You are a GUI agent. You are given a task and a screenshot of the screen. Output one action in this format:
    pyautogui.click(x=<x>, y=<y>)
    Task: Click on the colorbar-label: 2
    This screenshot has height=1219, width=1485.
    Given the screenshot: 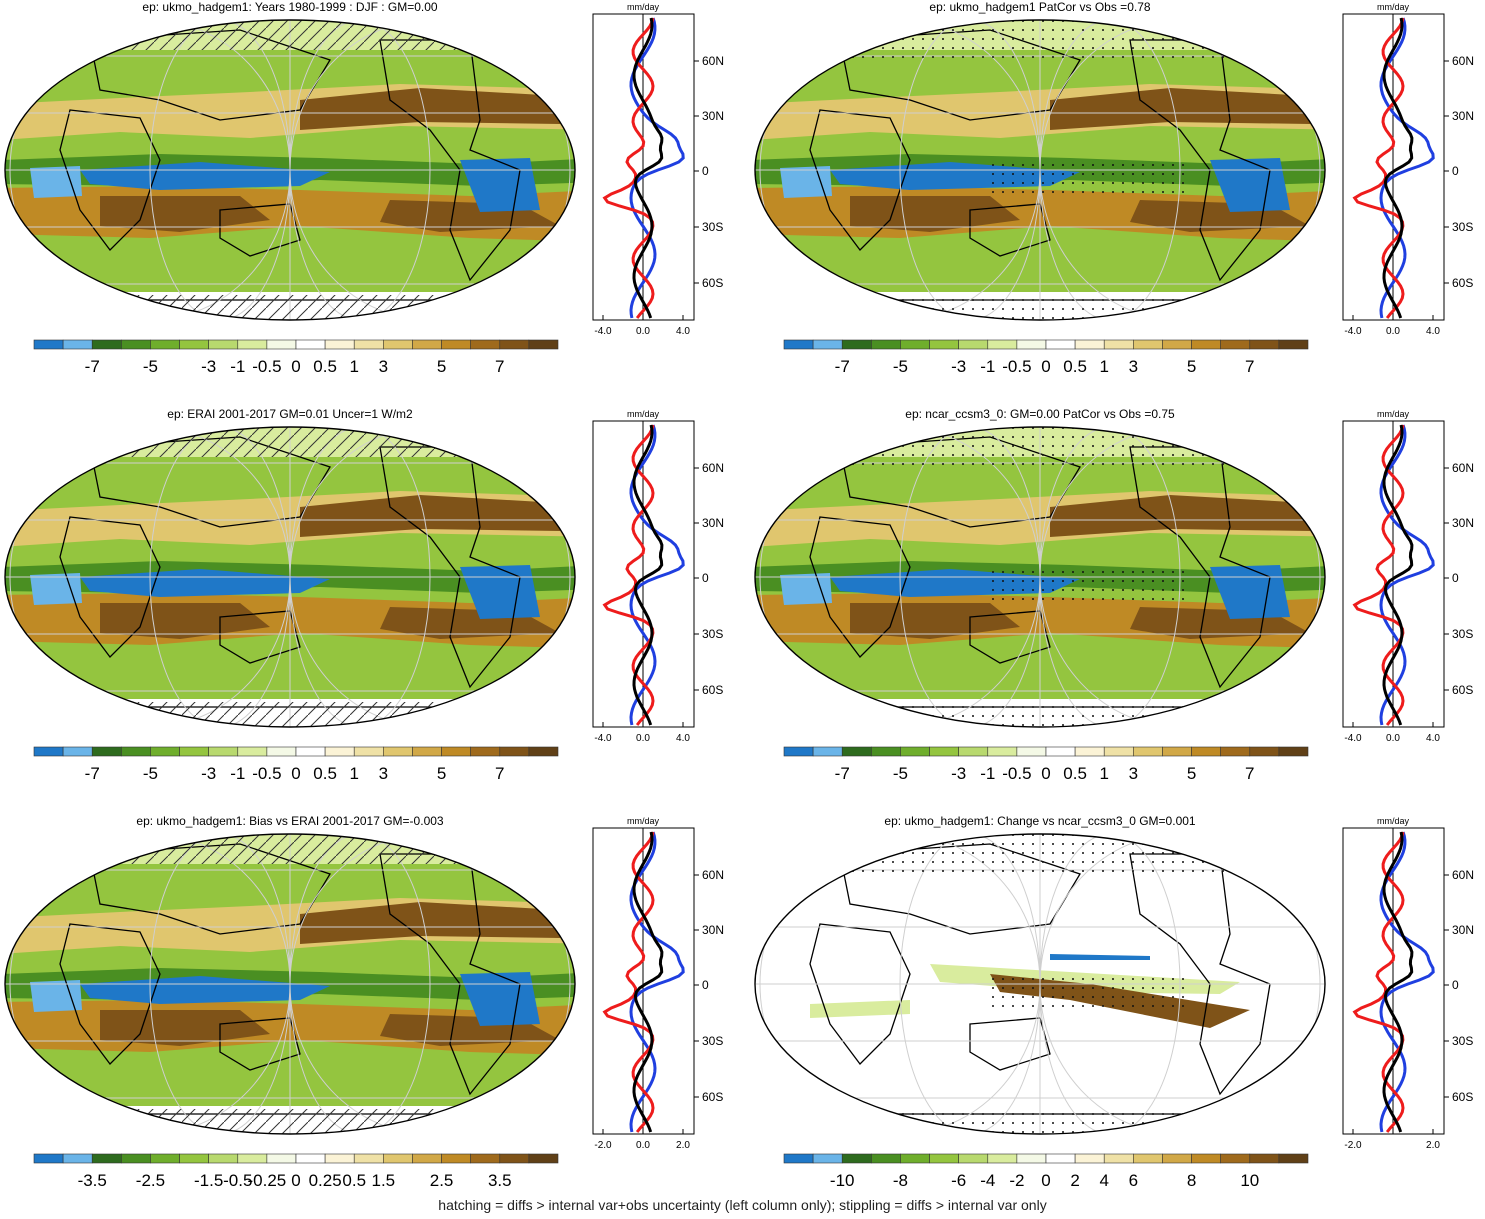 What is the action you would take?
    pyautogui.click(x=1074, y=1180)
    